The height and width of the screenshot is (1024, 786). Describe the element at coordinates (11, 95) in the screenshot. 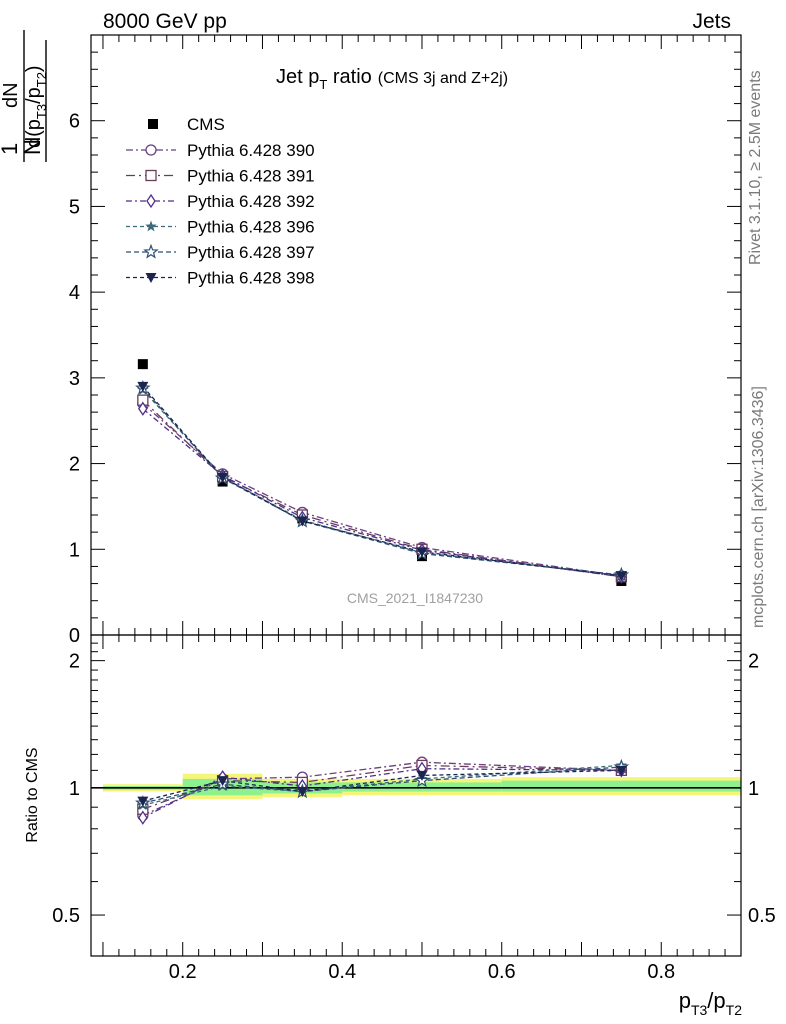

I see `y-label-numerator: dN` at that location.